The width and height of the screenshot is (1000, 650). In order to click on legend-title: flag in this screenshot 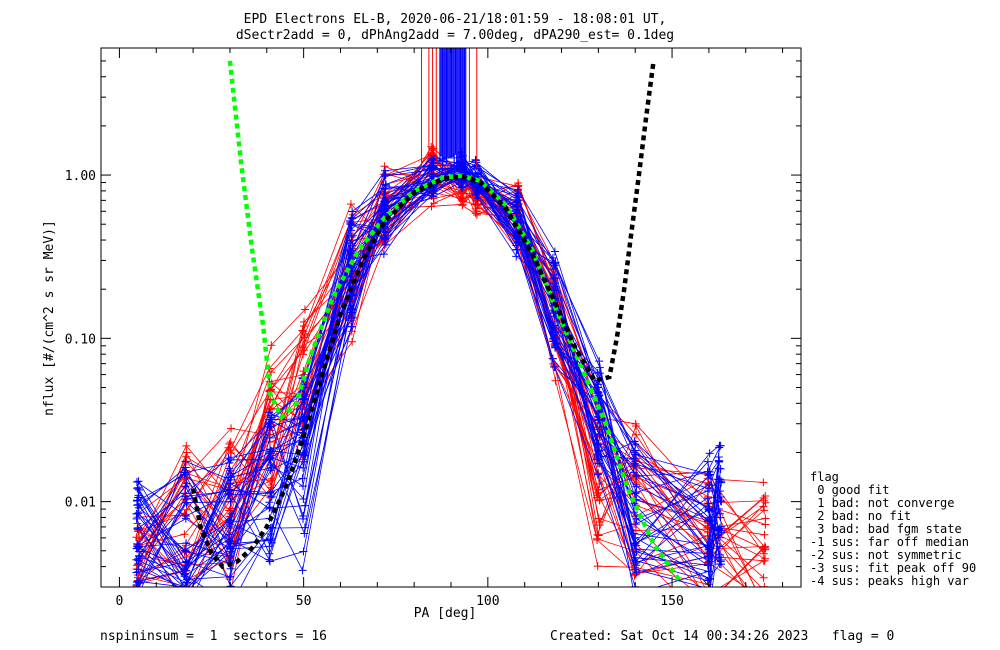, I will do `click(824, 477)`.